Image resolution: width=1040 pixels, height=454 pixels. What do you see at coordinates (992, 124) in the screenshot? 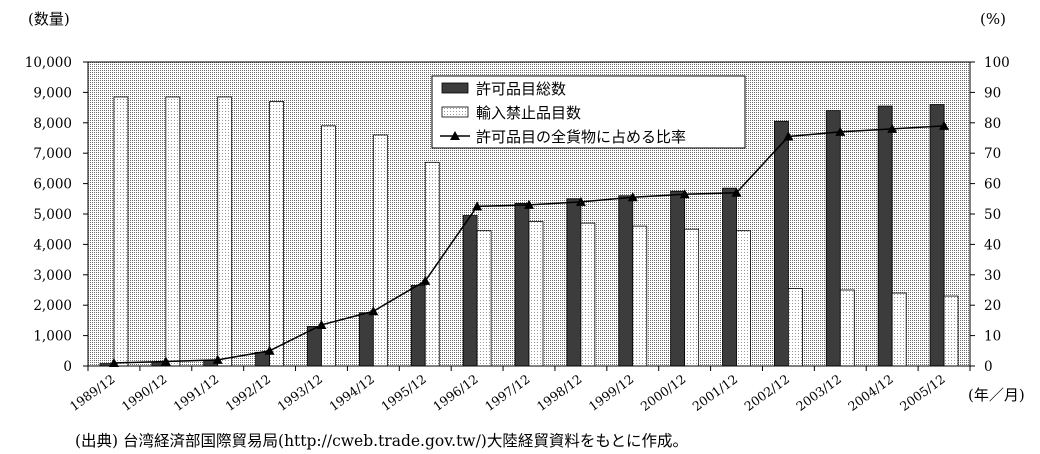
I see `y2-tick-label: 80` at bounding box center [992, 124].